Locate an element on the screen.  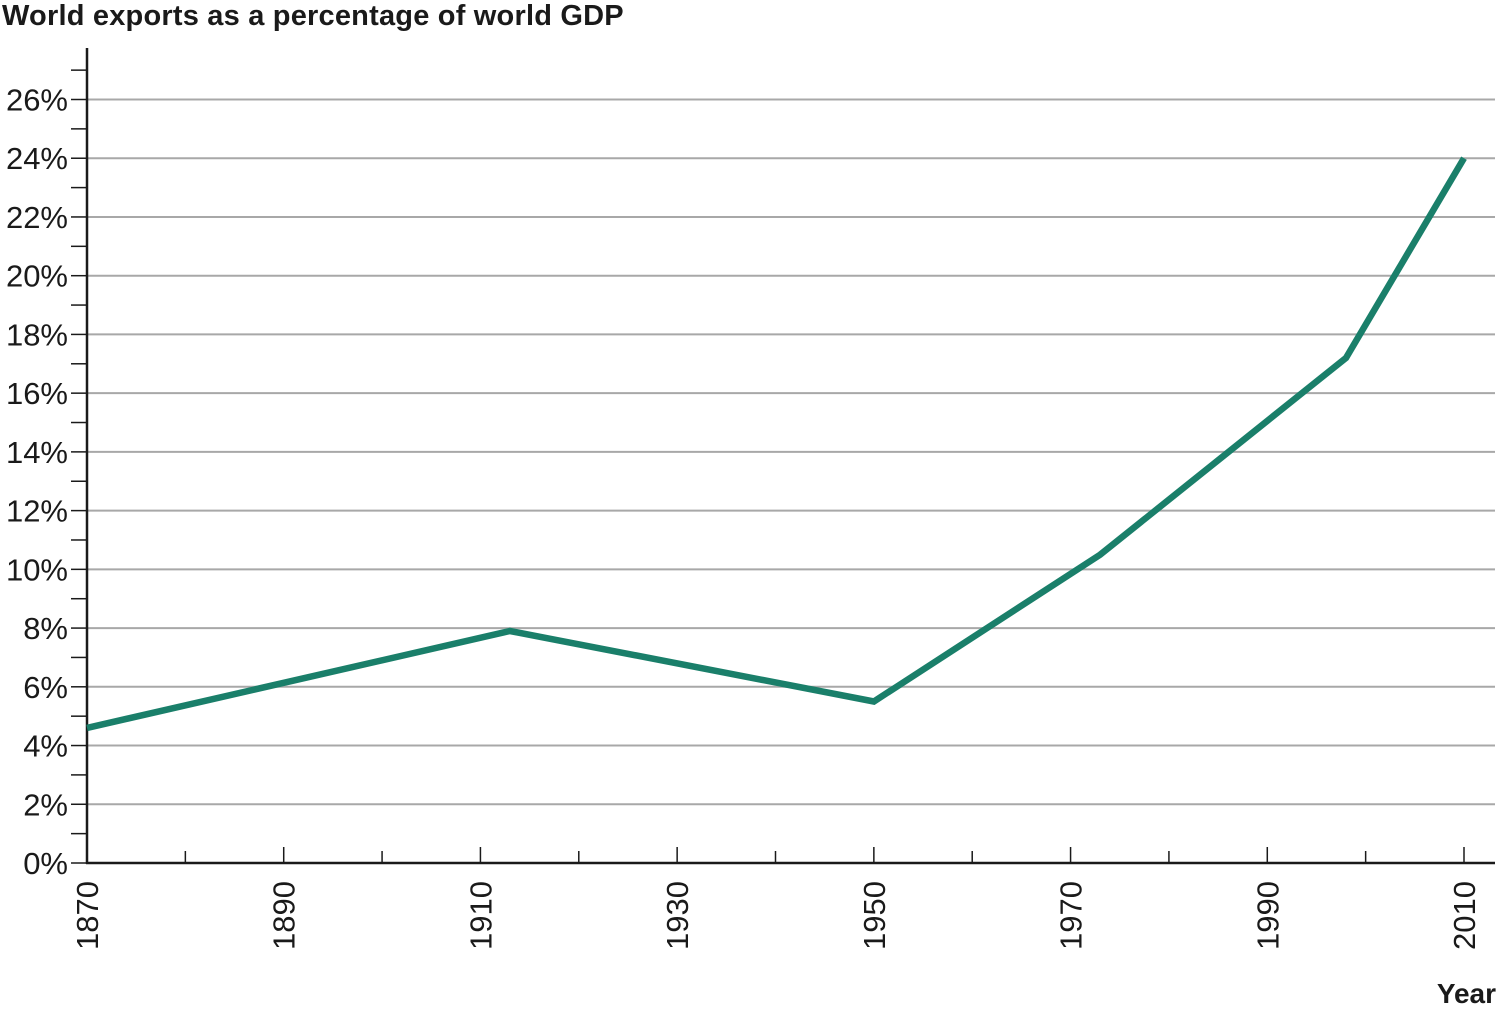
y-tick-label: 18% is located at coordinates (37, 334).